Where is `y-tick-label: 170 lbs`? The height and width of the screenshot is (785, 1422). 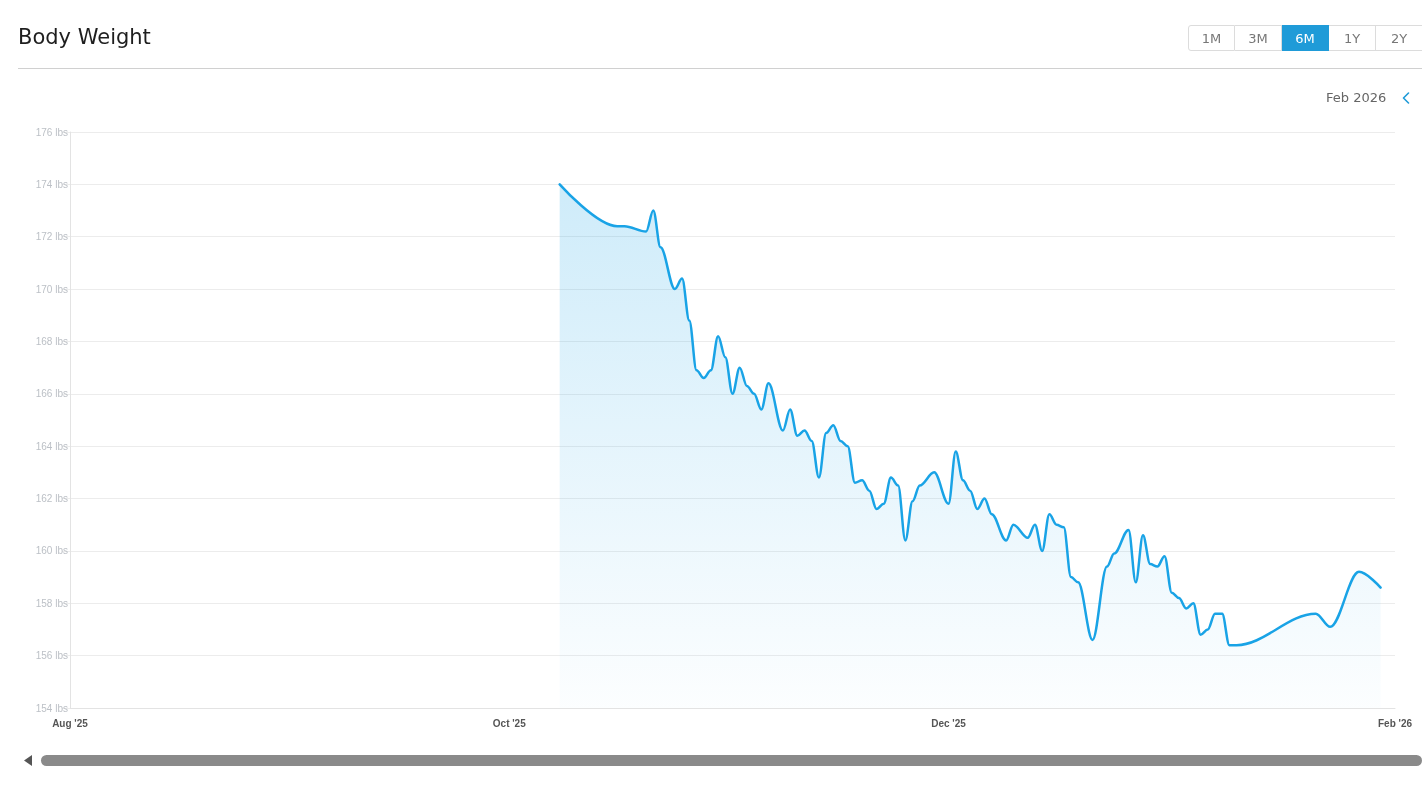 y-tick-label: 170 lbs is located at coordinates (51, 289).